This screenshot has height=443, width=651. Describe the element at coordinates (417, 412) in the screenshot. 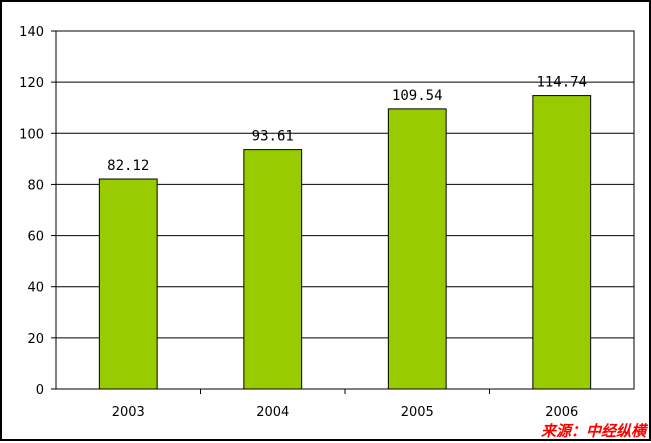

I see `x-tick-label: 2005` at that location.